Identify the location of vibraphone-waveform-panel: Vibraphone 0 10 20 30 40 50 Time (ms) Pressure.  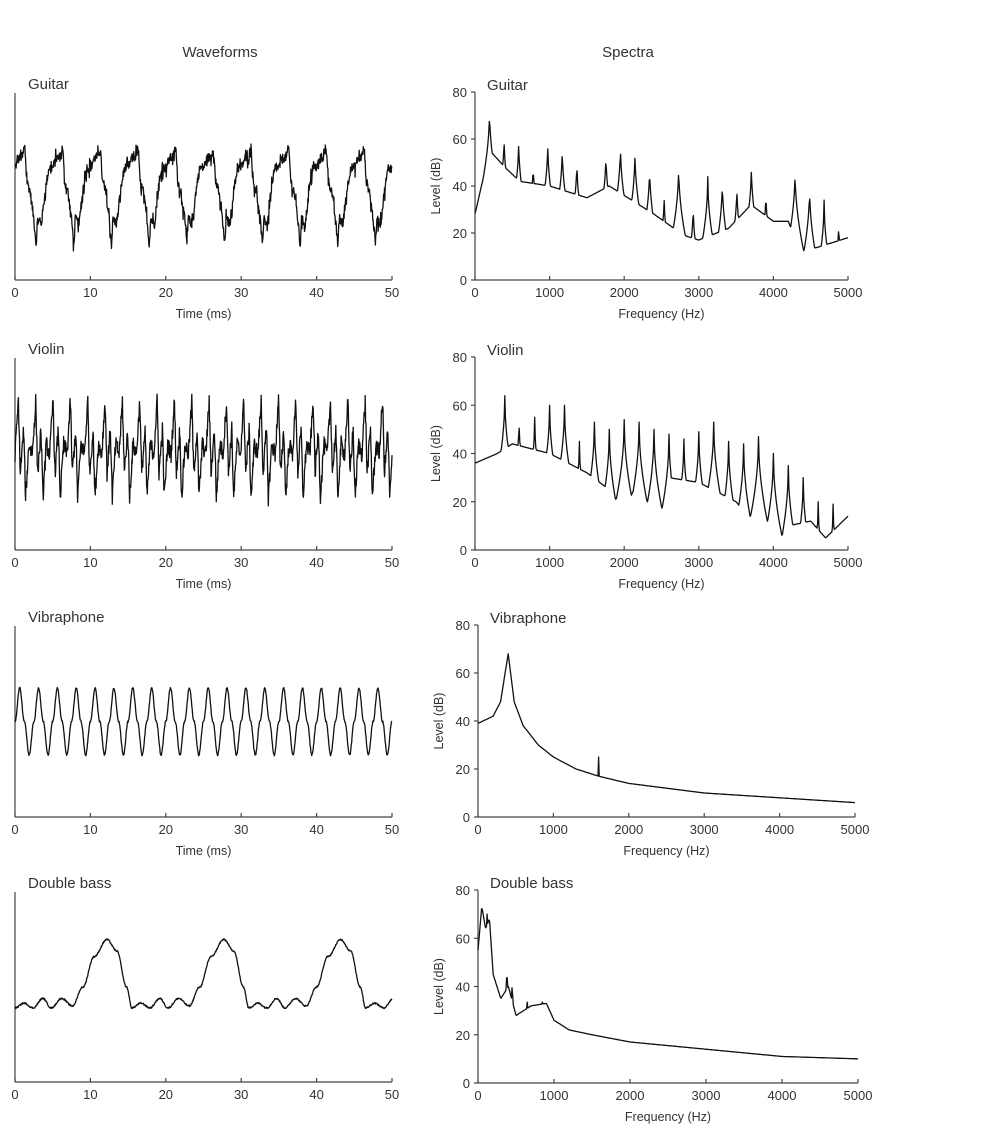
(199, 733).